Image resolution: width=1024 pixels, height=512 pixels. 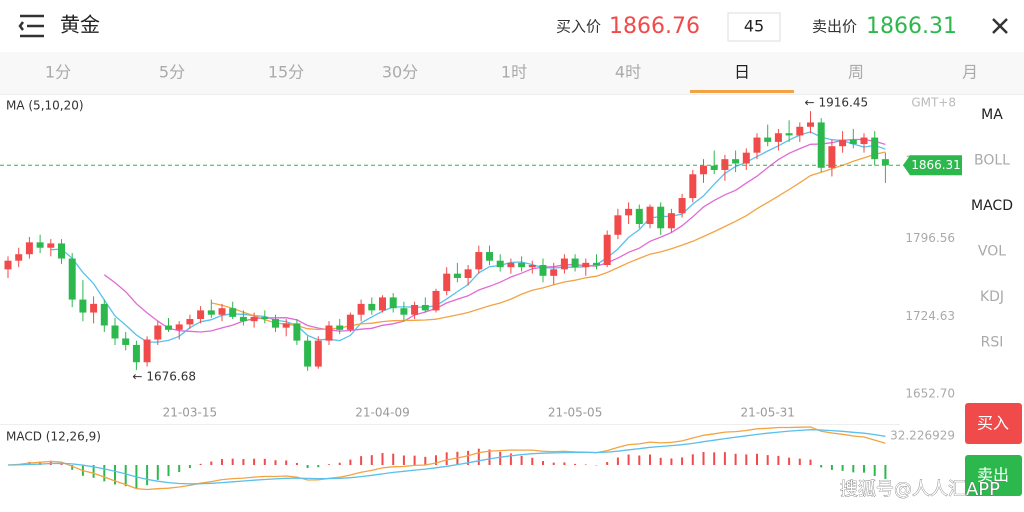 What do you see at coordinates (446, 457) in the screenshot?
I see `macd-line` at bounding box center [446, 457].